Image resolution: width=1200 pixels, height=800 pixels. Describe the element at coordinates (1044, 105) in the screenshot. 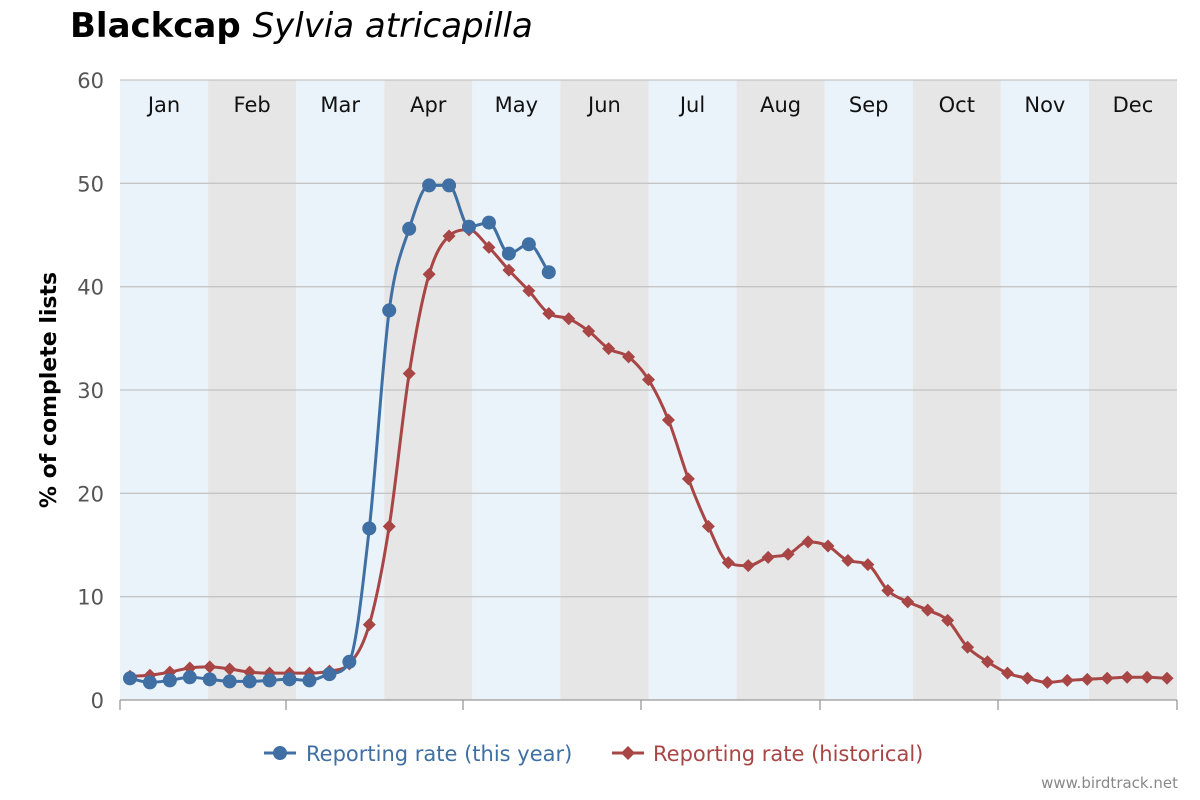

I see `month-label: Nov` at that location.